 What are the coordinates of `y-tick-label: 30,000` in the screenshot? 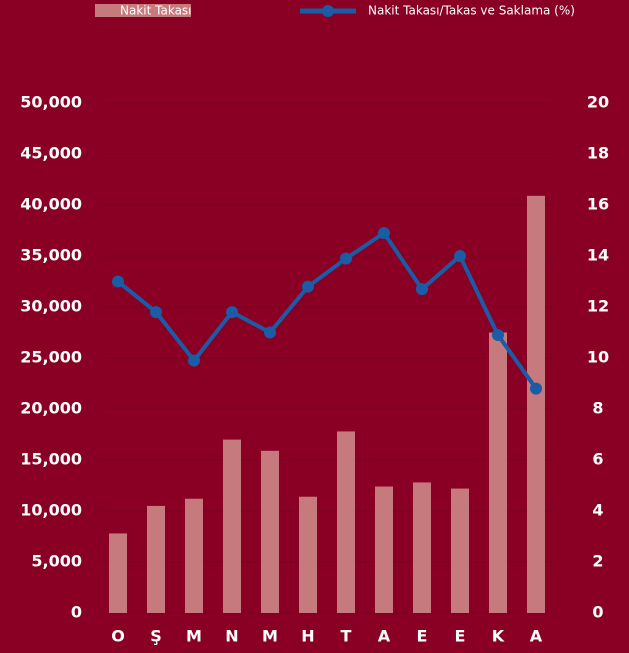 It's located at (51, 306).